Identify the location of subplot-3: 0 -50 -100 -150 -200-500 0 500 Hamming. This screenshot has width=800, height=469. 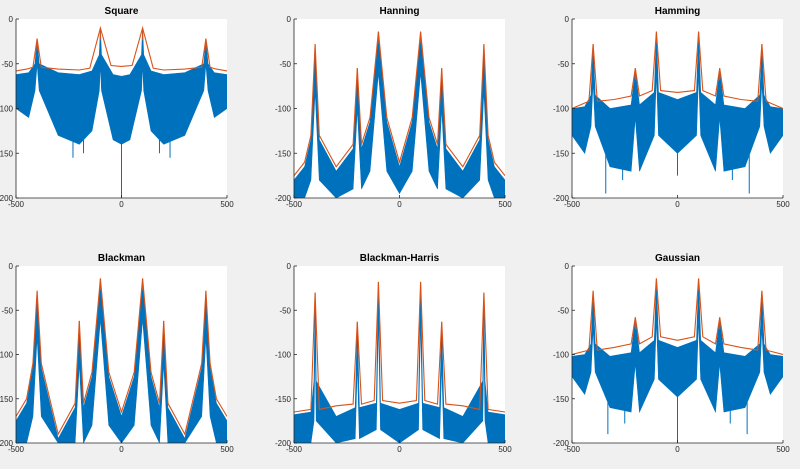
(671, 107).